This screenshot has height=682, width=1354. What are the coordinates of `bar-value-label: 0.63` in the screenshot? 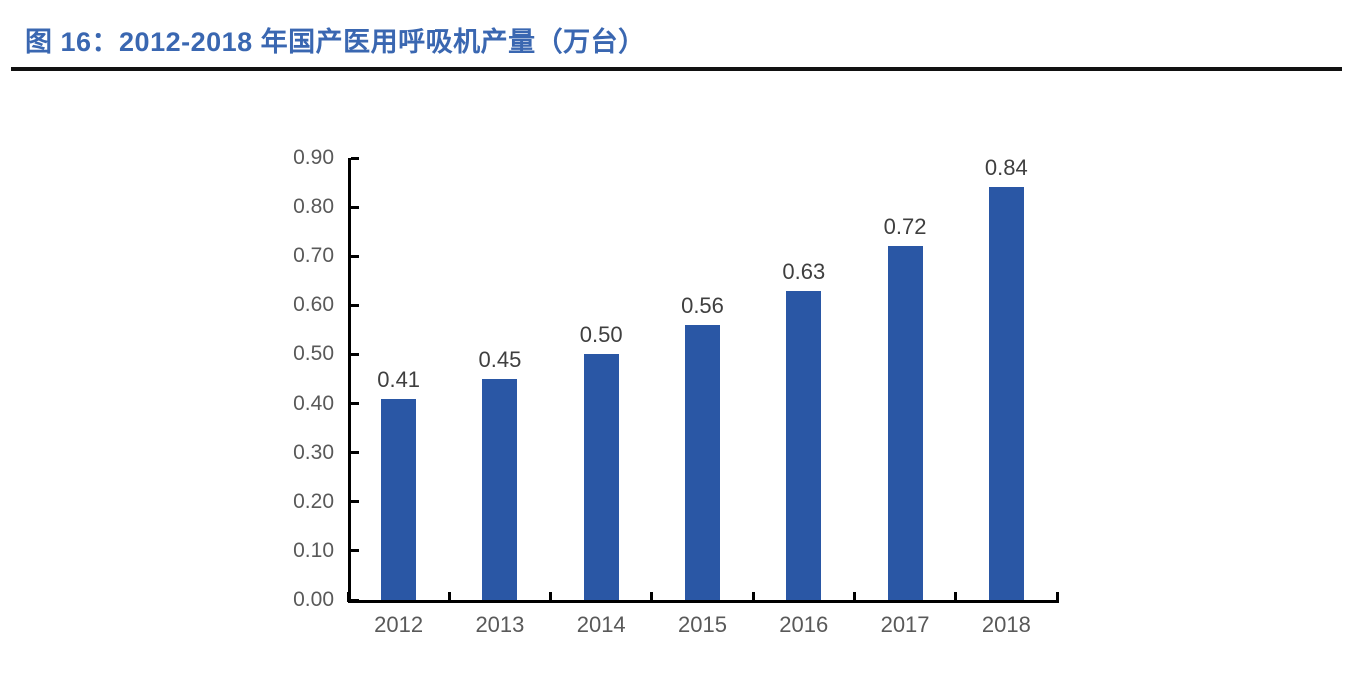 It's located at (804, 271).